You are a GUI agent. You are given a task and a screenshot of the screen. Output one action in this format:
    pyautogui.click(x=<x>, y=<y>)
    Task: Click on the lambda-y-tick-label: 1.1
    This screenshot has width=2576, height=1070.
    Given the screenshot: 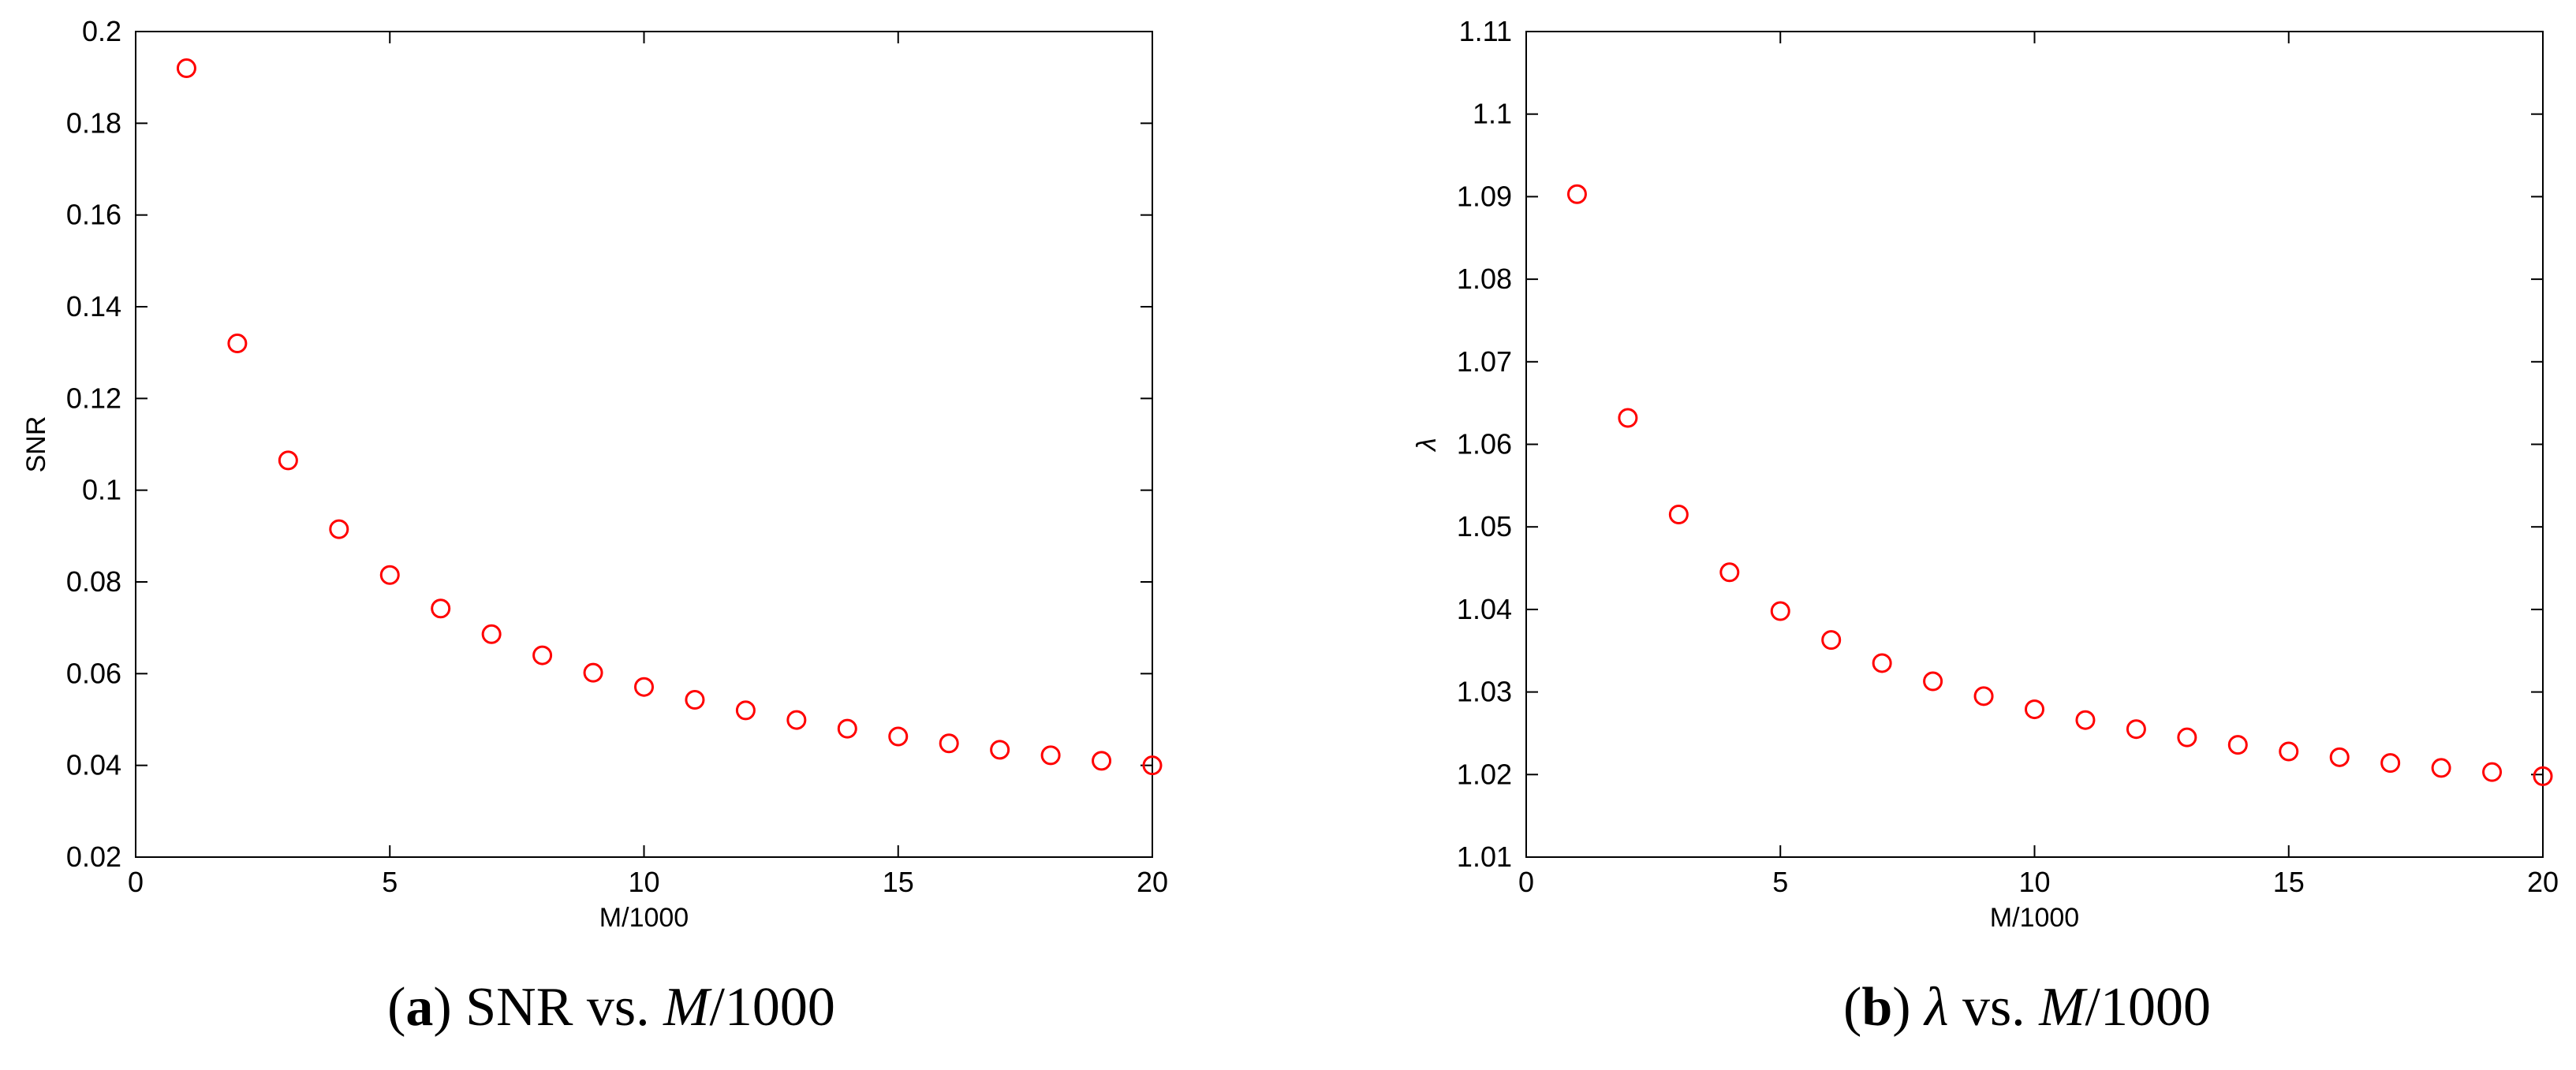 What is the action you would take?
    pyautogui.click(x=1492, y=114)
    